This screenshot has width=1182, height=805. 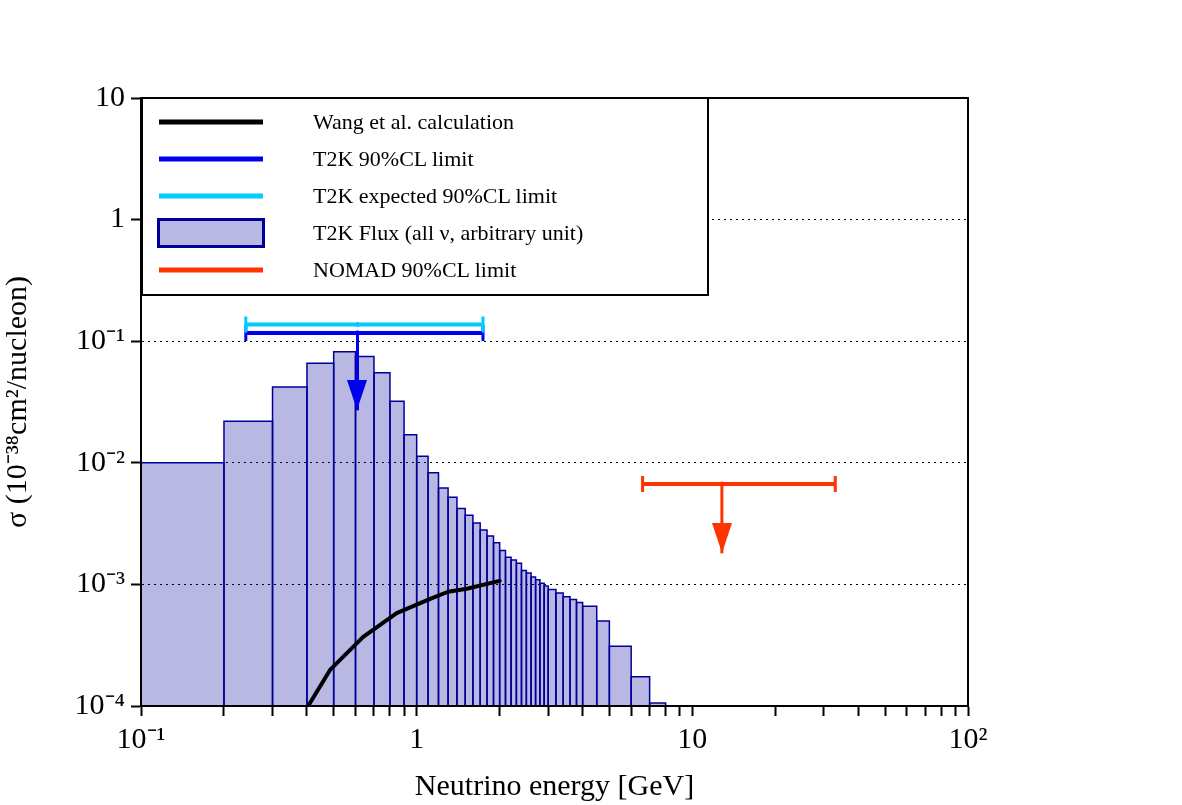 I want to click on x-axis-title: Neutrino energy [GeV], so click(x=554, y=784).